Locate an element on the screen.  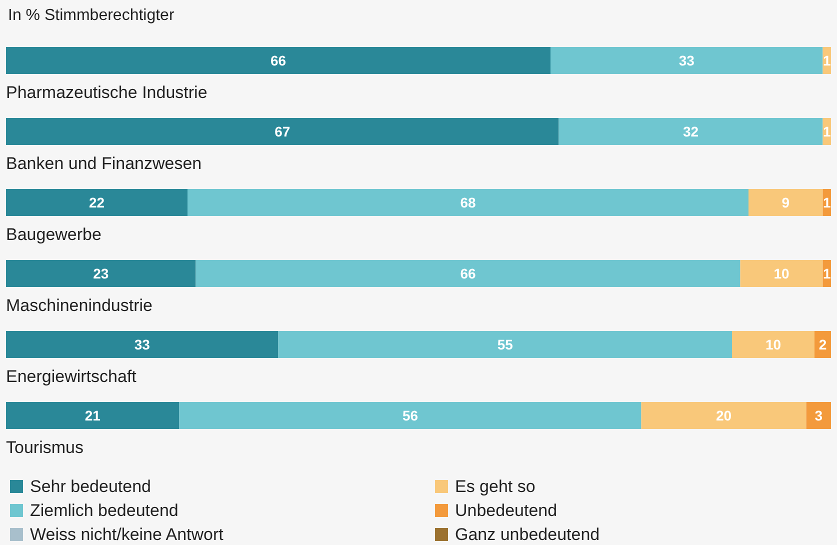
data-label: 67 is located at coordinates (282, 132).